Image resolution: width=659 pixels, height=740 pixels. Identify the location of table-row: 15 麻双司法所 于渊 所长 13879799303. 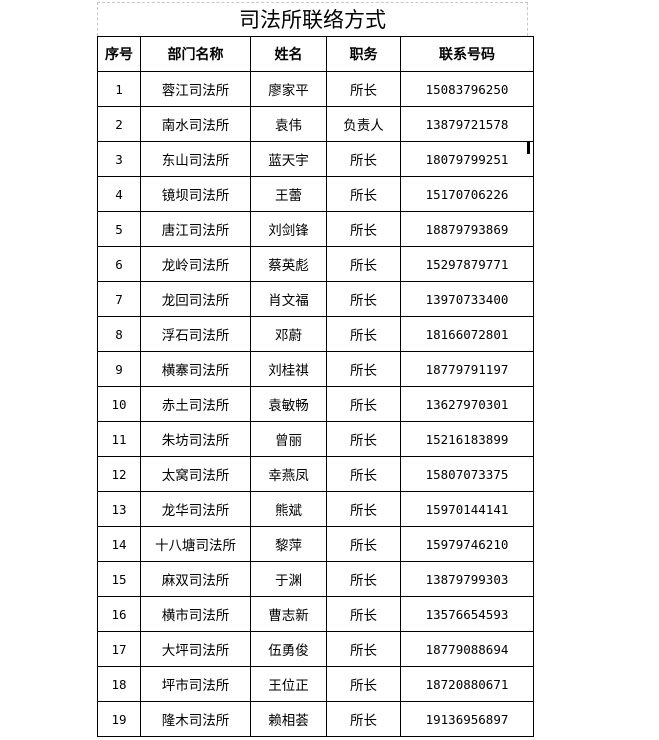
(315, 579).